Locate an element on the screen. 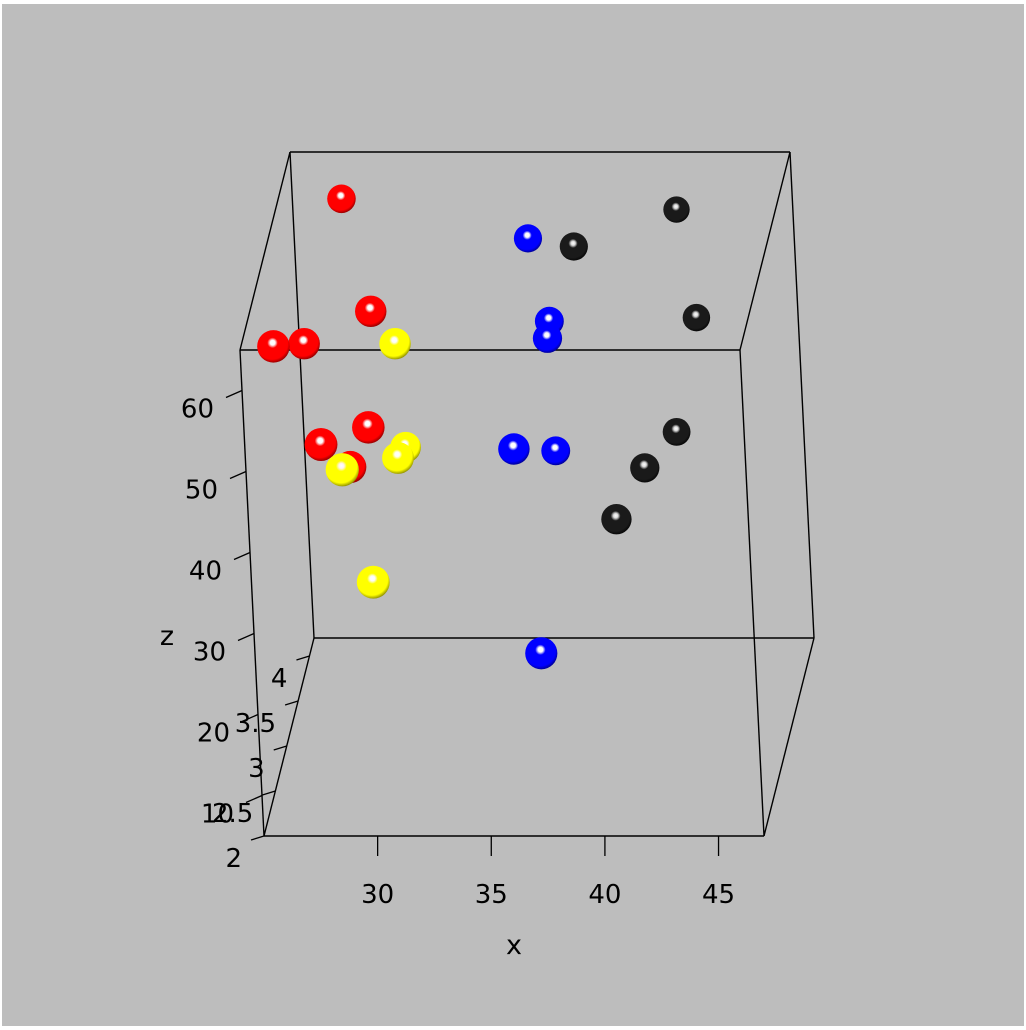 The image size is (1026, 1030). z-tick-label: 20 is located at coordinates (213, 734).